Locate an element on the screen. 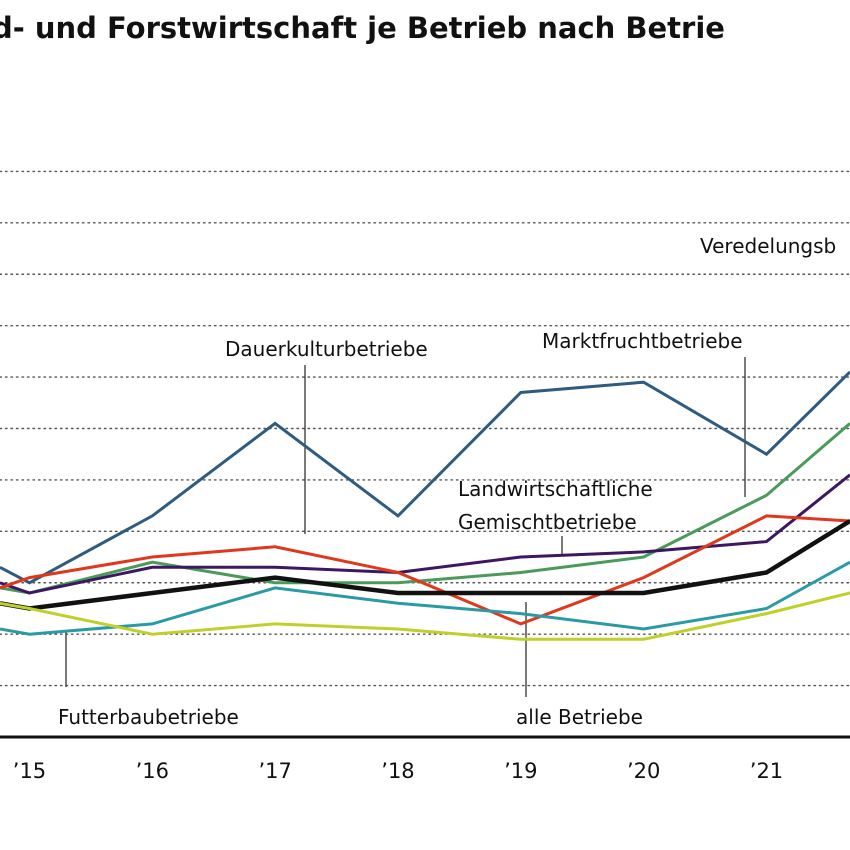 This screenshot has width=850, height=850. x-tick-label: ’16 is located at coordinates (152, 771).